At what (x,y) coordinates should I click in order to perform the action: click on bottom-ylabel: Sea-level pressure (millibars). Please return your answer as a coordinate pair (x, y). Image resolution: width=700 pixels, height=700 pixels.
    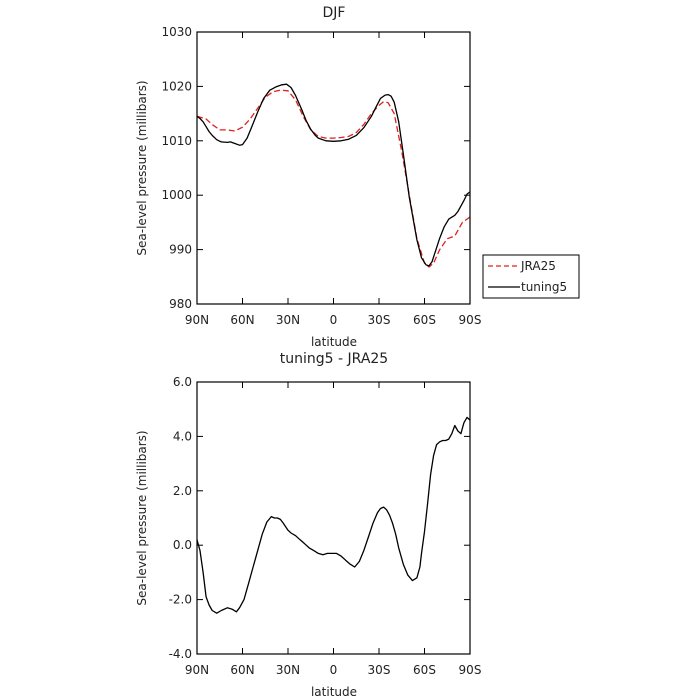
    Looking at the image, I should click on (142, 517).